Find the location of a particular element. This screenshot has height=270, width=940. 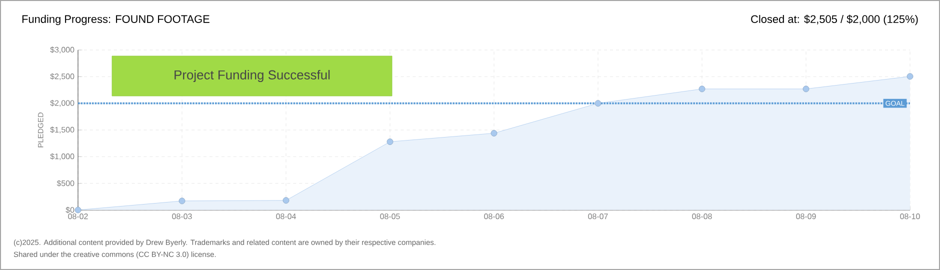

chart-subtitle: Closed at: $2,505 / $2,000 (125%) is located at coordinates (834, 20).